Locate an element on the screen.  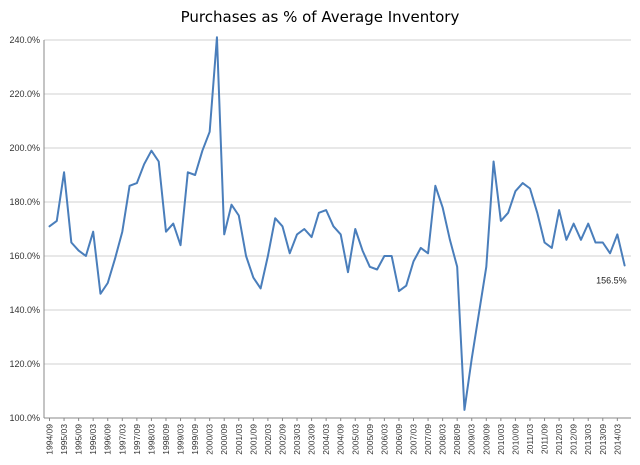
x-tick-label: 2003/09 is located at coordinates (312, 439).